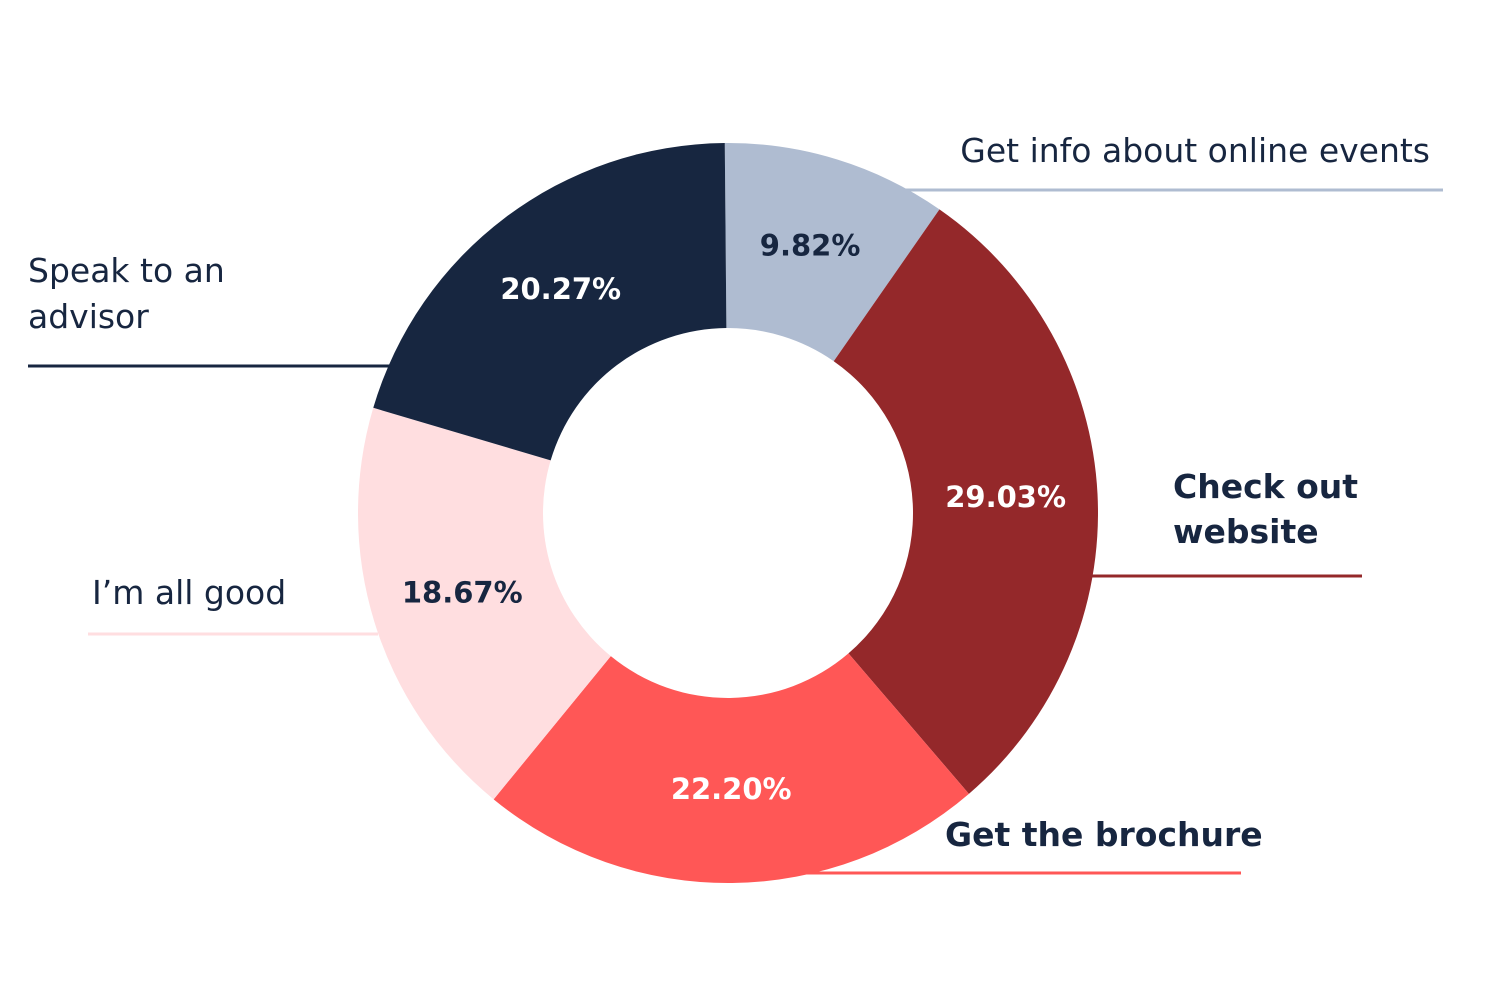 This screenshot has height=992, width=1488. Describe the element at coordinates (731, 768) in the screenshot. I see `slice-get-the-brochure` at that location.